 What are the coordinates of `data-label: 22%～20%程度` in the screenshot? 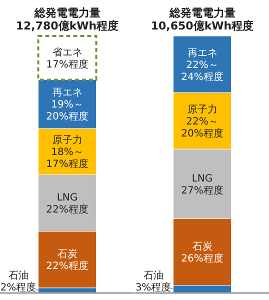 It's located at (201, 128).